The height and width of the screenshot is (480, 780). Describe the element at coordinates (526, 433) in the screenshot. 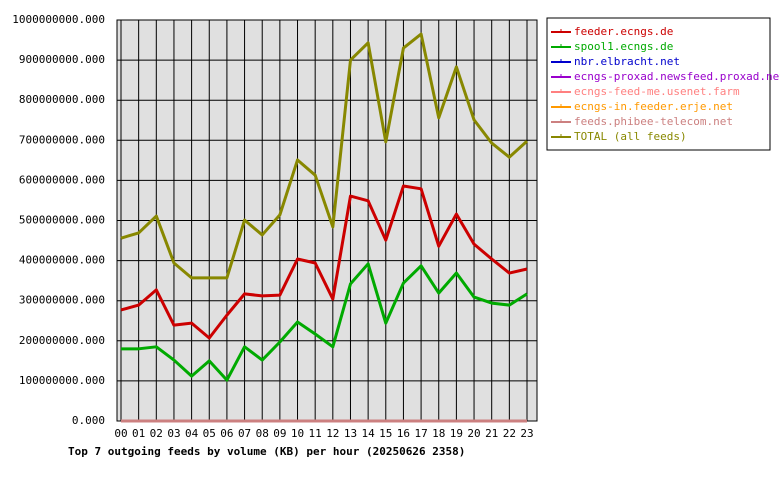

I see `x-tick-label: 23` at that location.